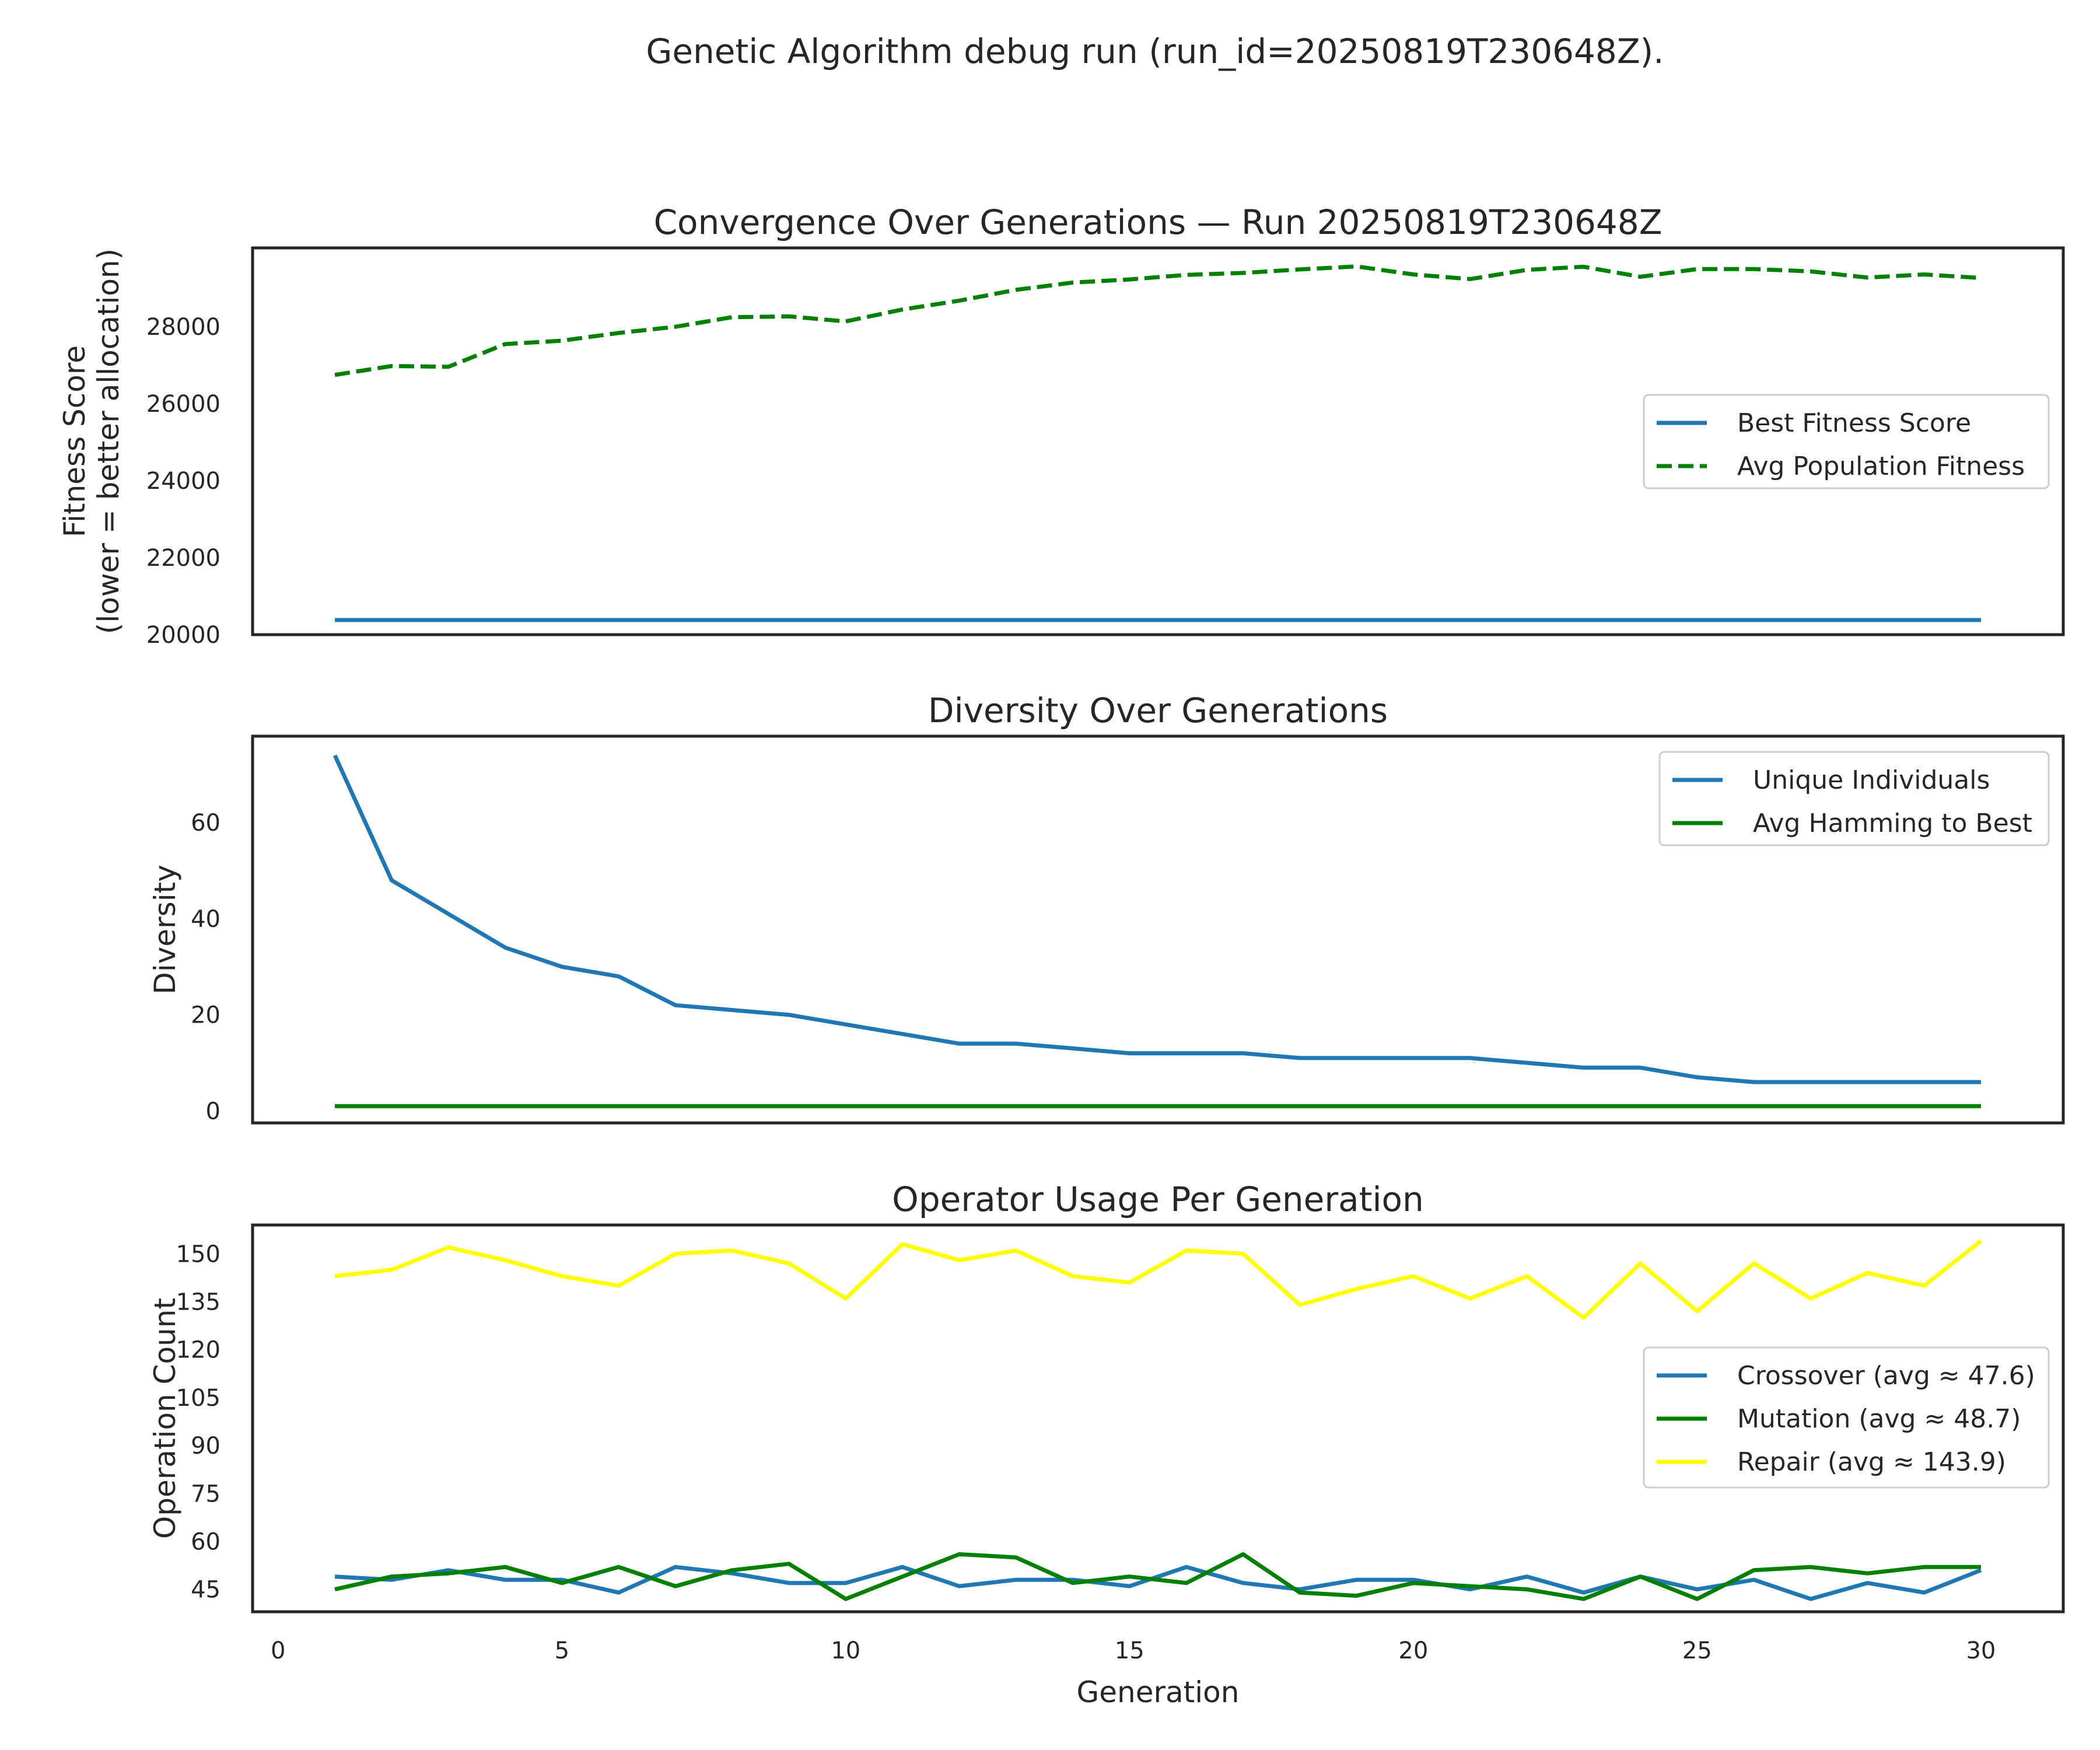 The height and width of the screenshot is (1750, 2100). Describe the element at coordinates (1158, 710) in the screenshot. I see `panel-title: Diversity Over Generations` at that location.